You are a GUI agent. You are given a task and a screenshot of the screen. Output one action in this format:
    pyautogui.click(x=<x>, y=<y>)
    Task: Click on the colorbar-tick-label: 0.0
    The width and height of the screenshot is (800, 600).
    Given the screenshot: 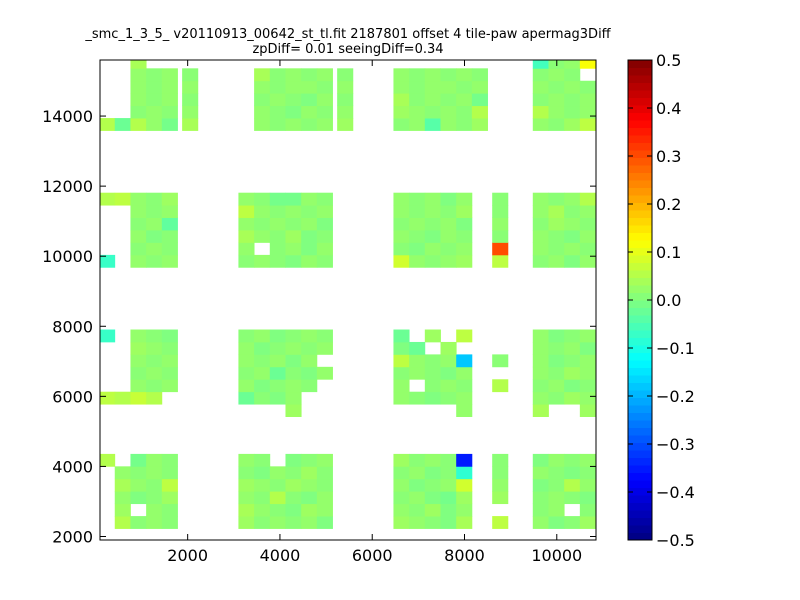 What is the action you would take?
    pyautogui.click(x=668, y=300)
    